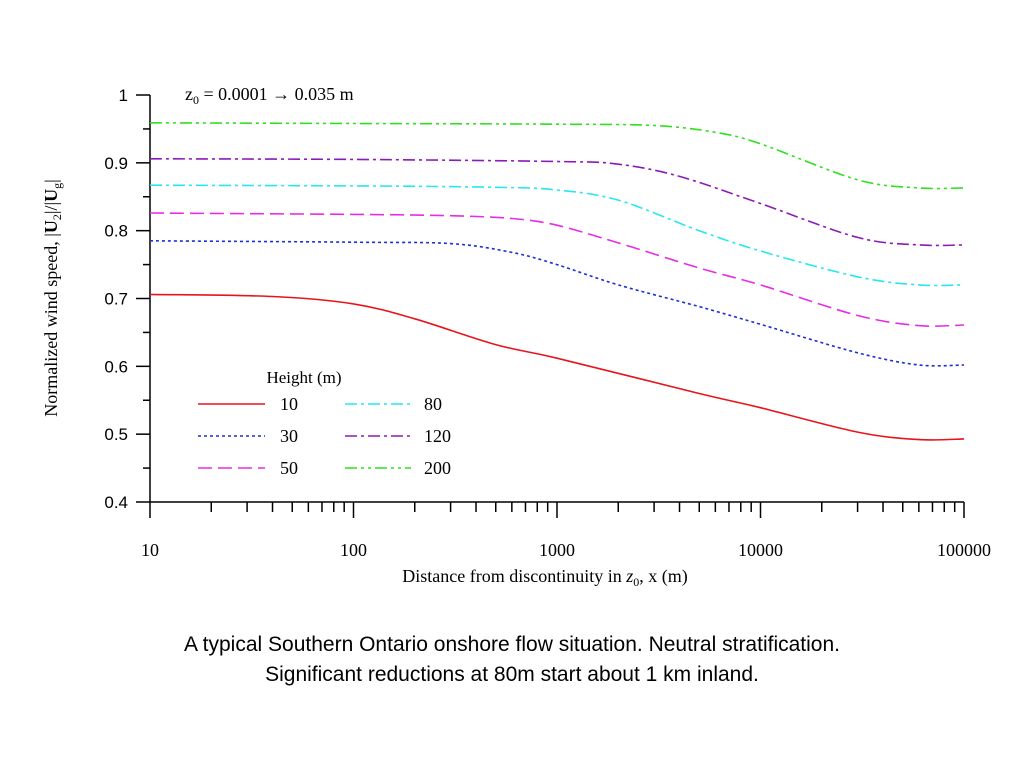 The height and width of the screenshot is (768, 1024). I want to click on legend-label-120: 120, so click(437, 436).